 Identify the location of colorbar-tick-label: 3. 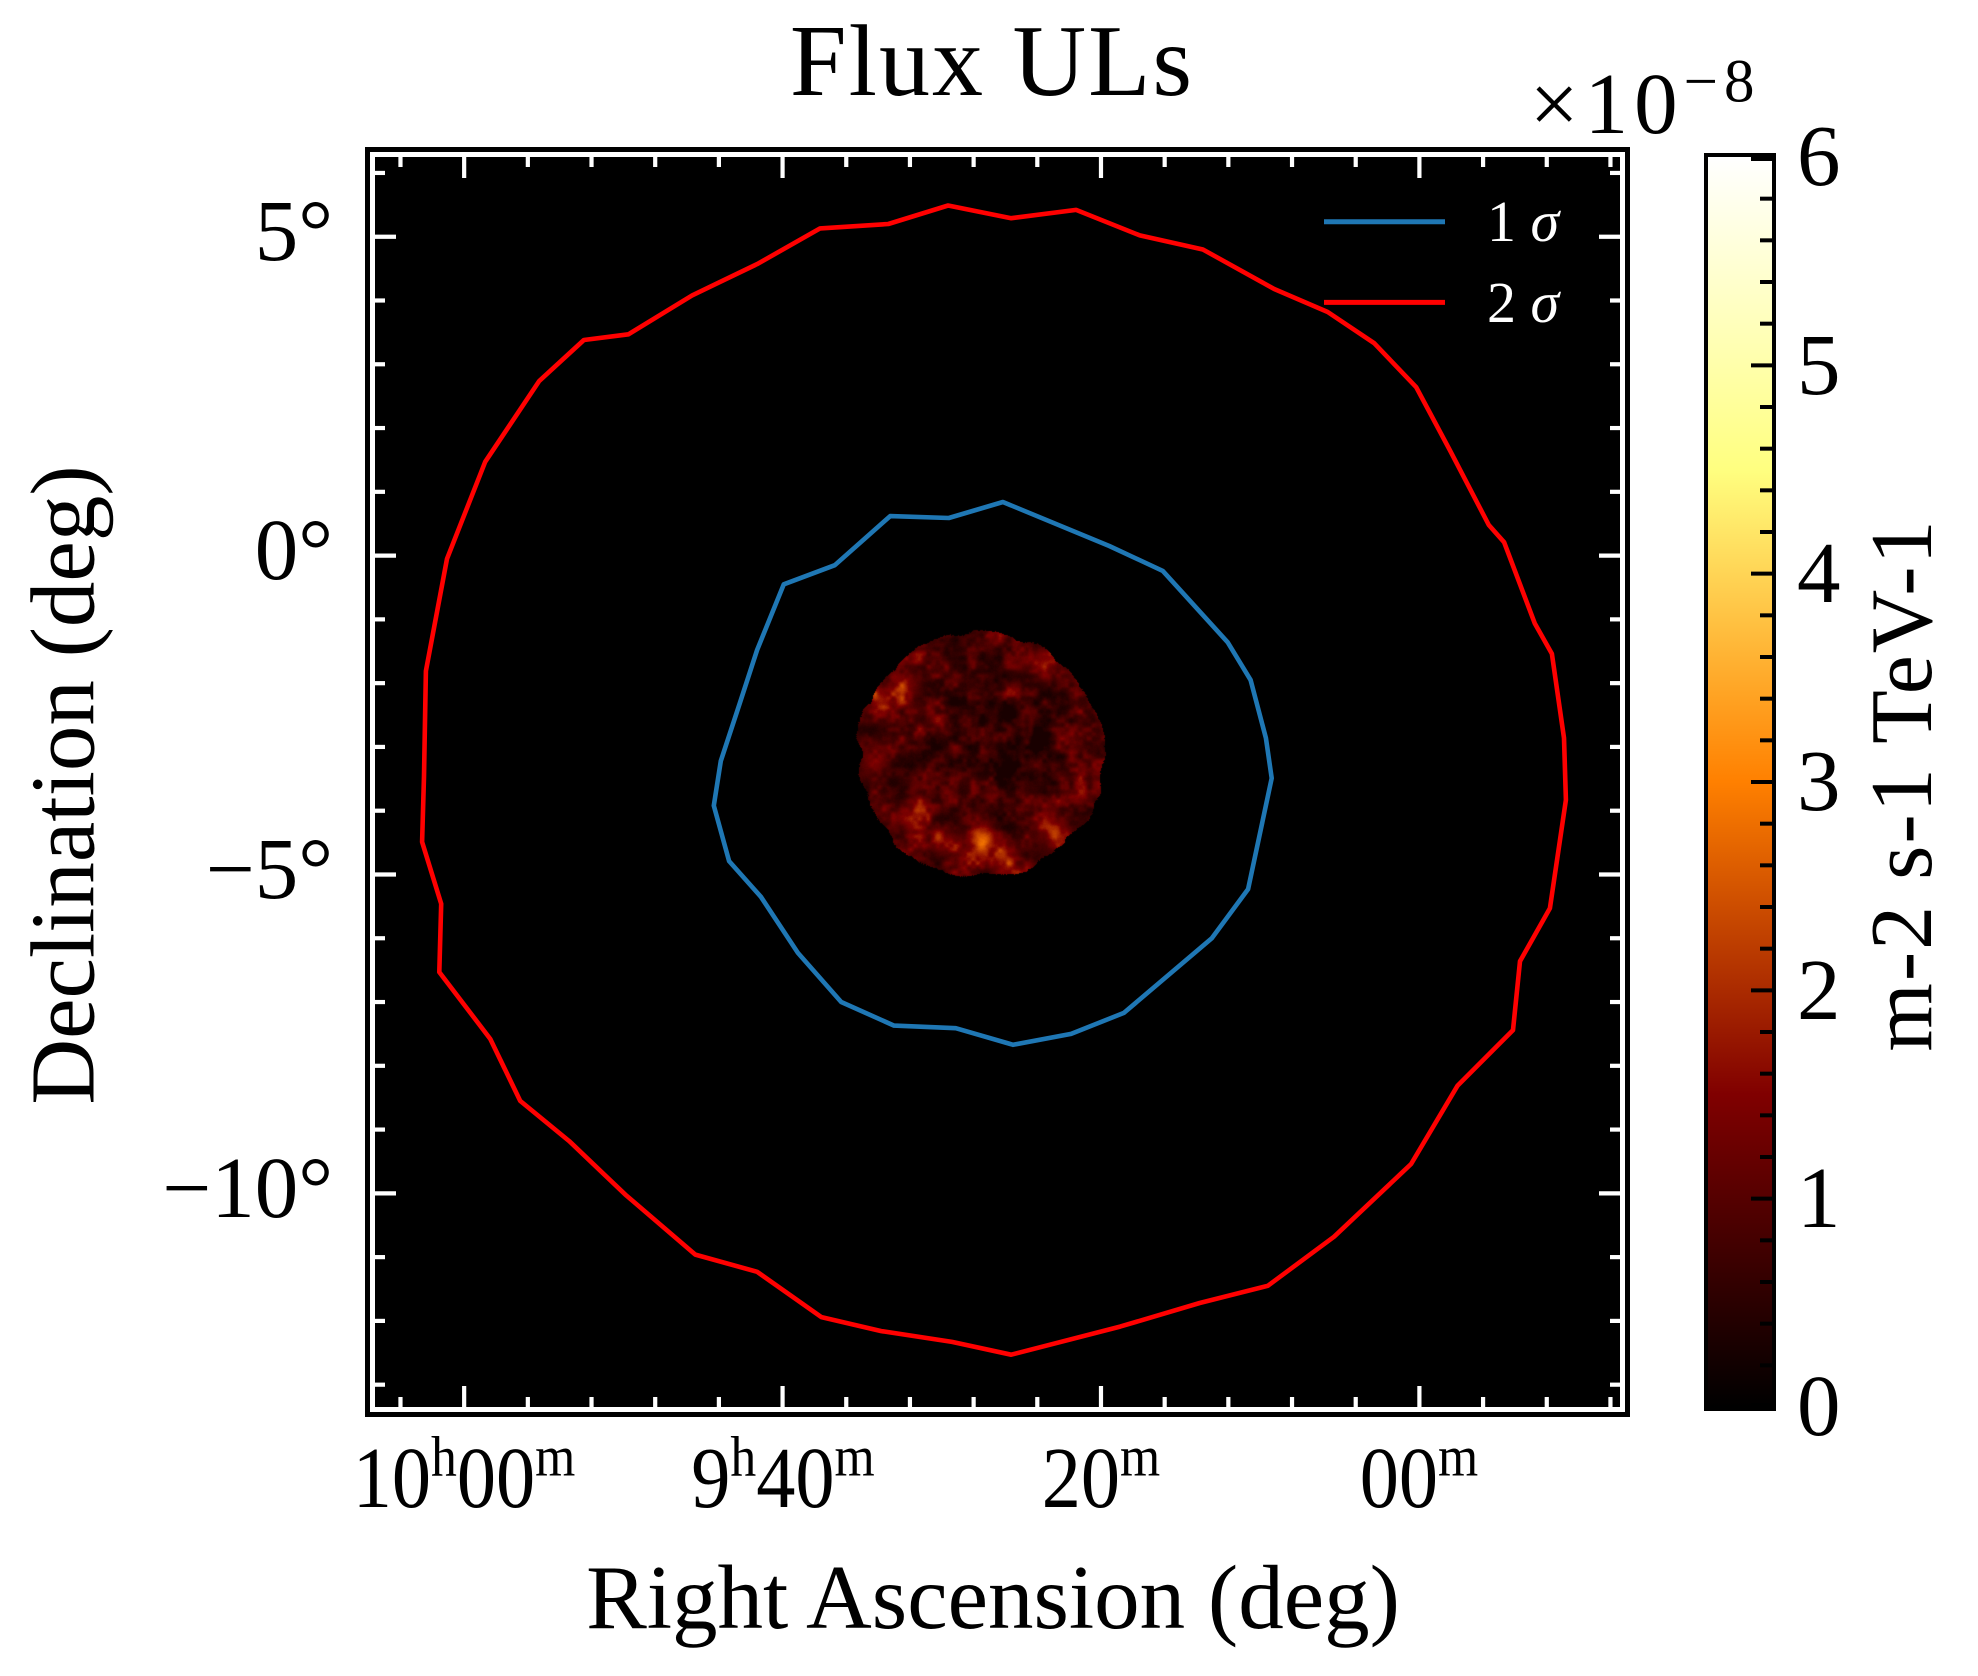
(1819, 781).